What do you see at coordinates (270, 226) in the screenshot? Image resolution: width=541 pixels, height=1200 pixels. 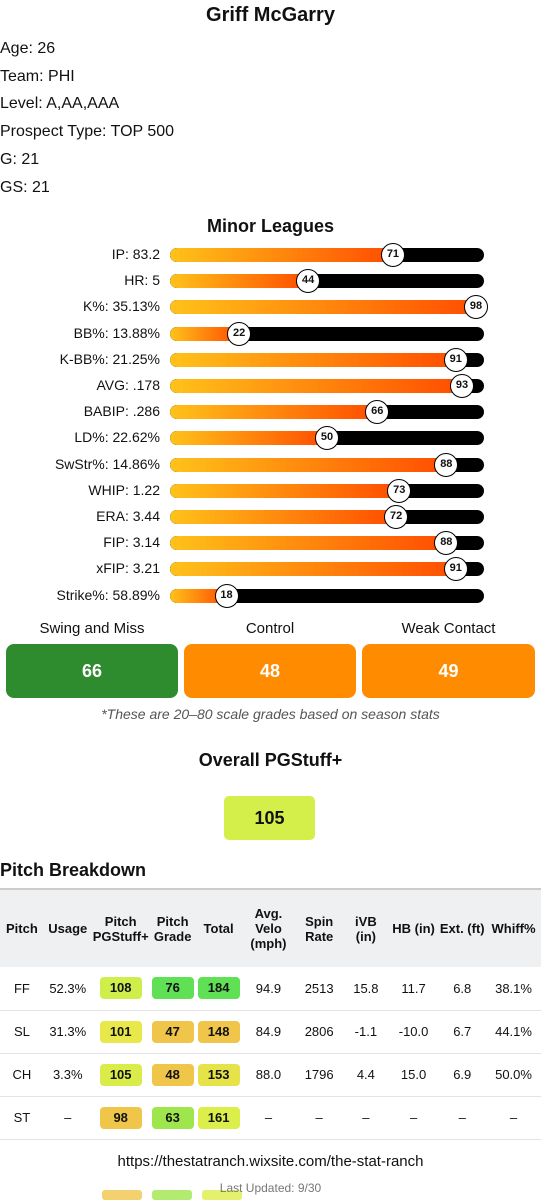 I see `minor-leagues-title: Minor Leagues` at bounding box center [270, 226].